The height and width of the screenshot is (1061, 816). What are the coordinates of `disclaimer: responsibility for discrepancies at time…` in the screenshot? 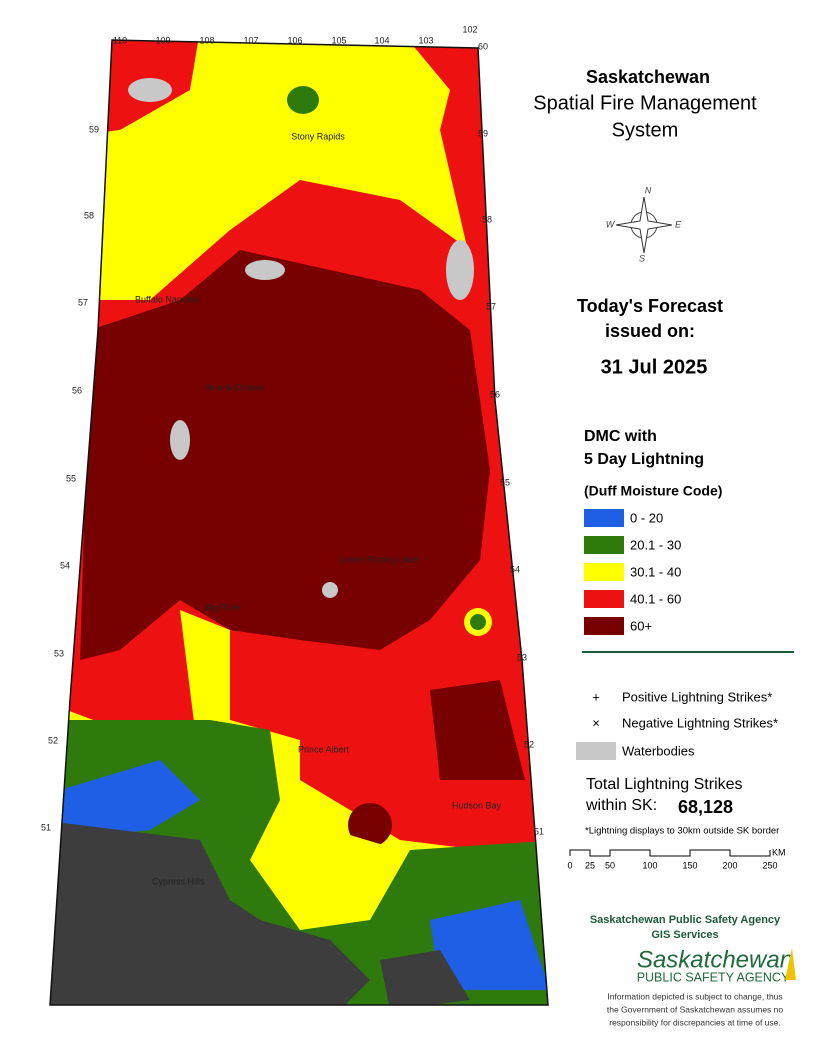 It's located at (695, 1022).